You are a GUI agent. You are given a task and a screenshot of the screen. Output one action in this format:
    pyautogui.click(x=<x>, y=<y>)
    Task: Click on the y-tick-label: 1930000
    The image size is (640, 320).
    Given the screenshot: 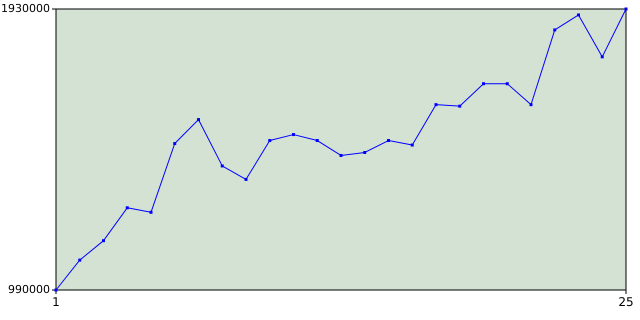 What is the action you would take?
    pyautogui.click(x=25, y=9)
    